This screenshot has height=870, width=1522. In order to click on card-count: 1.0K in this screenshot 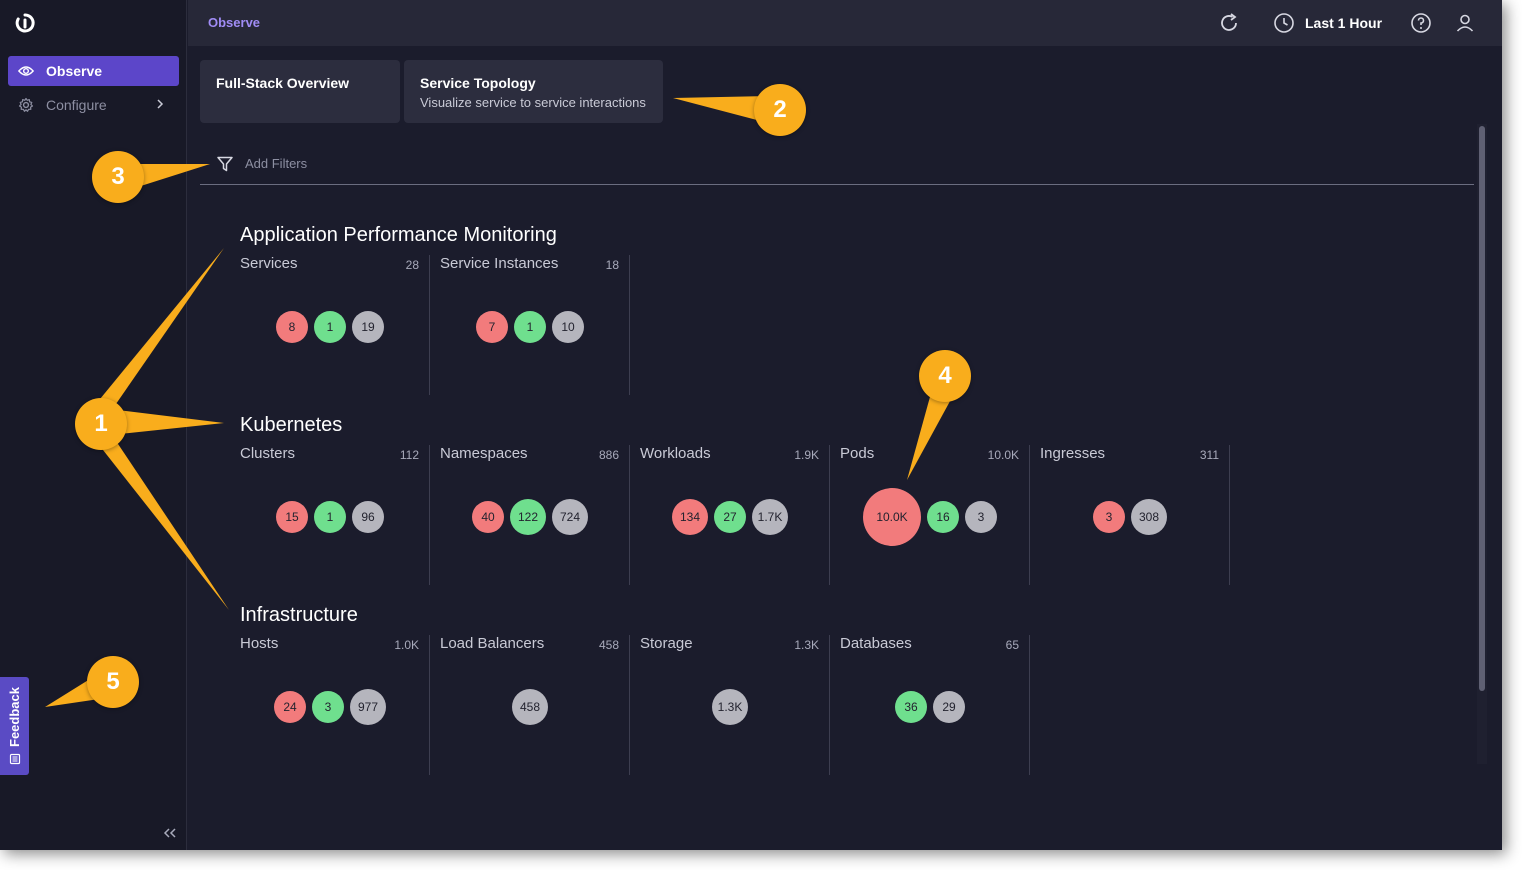, I will do `click(406, 645)`.